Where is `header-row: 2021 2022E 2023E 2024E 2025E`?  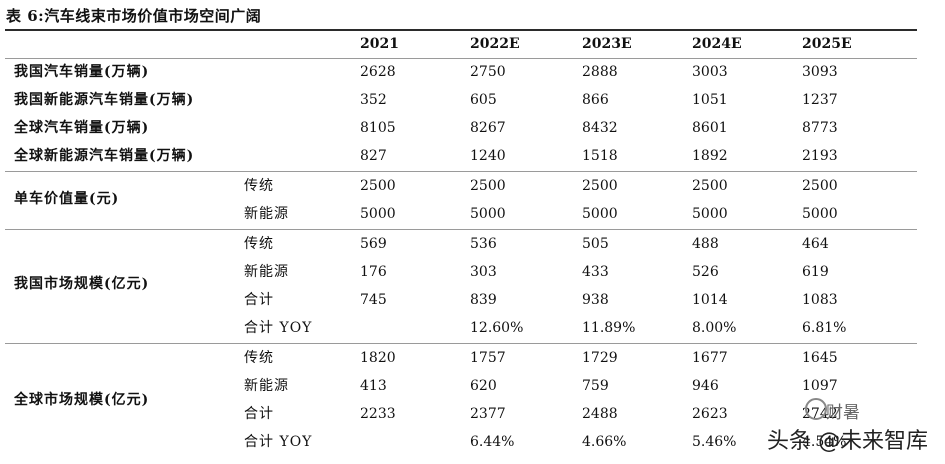 header-row: 2021 2022E 2023E 2024E 2025E is located at coordinates (472, 44).